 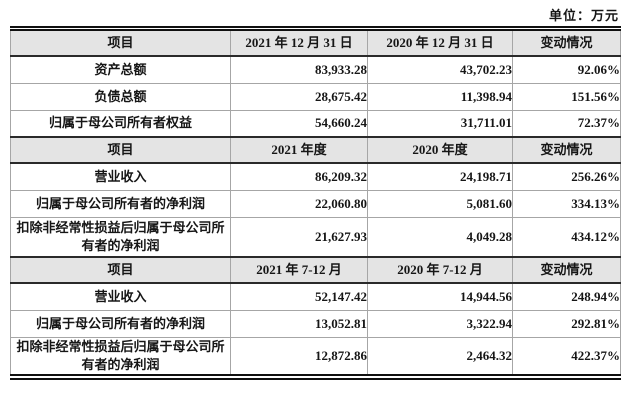 What do you see at coordinates (440, 296) in the screenshot?
I see `value-2020: 14,944.56` at bounding box center [440, 296].